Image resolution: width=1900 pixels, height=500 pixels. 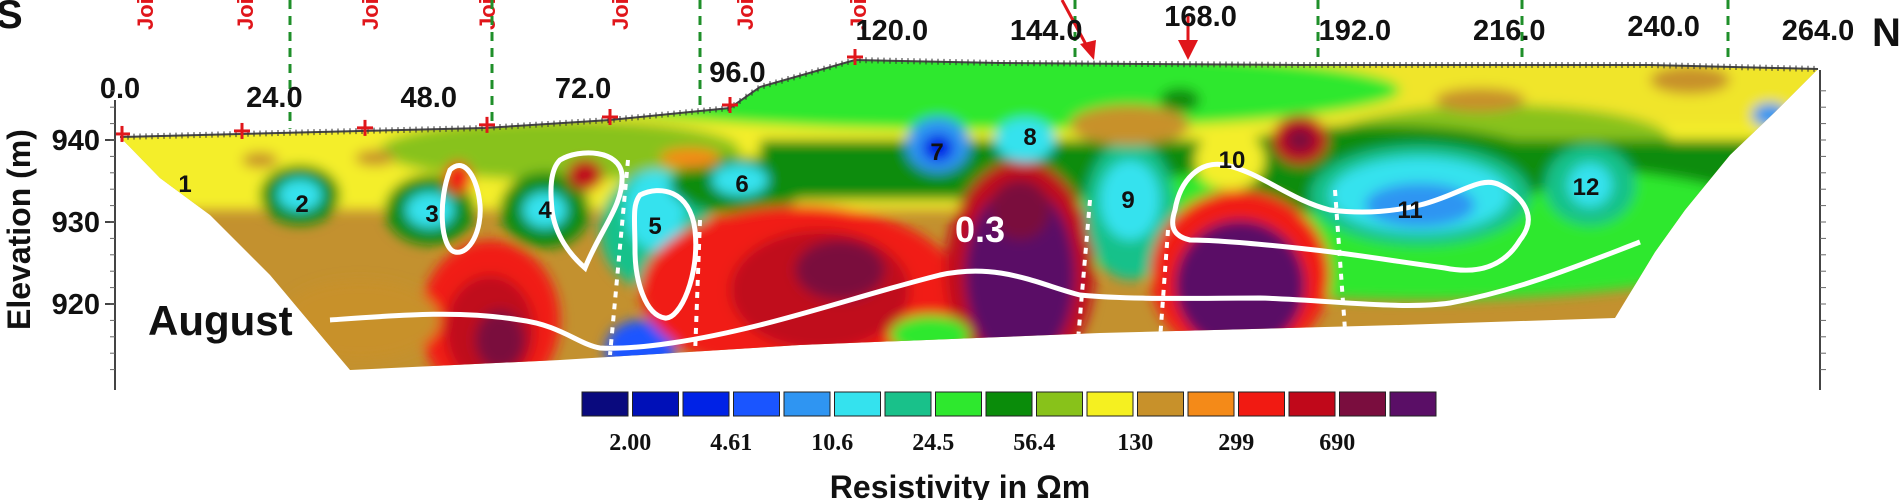 I want to click on month-label: August, so click(x=220, y=320).